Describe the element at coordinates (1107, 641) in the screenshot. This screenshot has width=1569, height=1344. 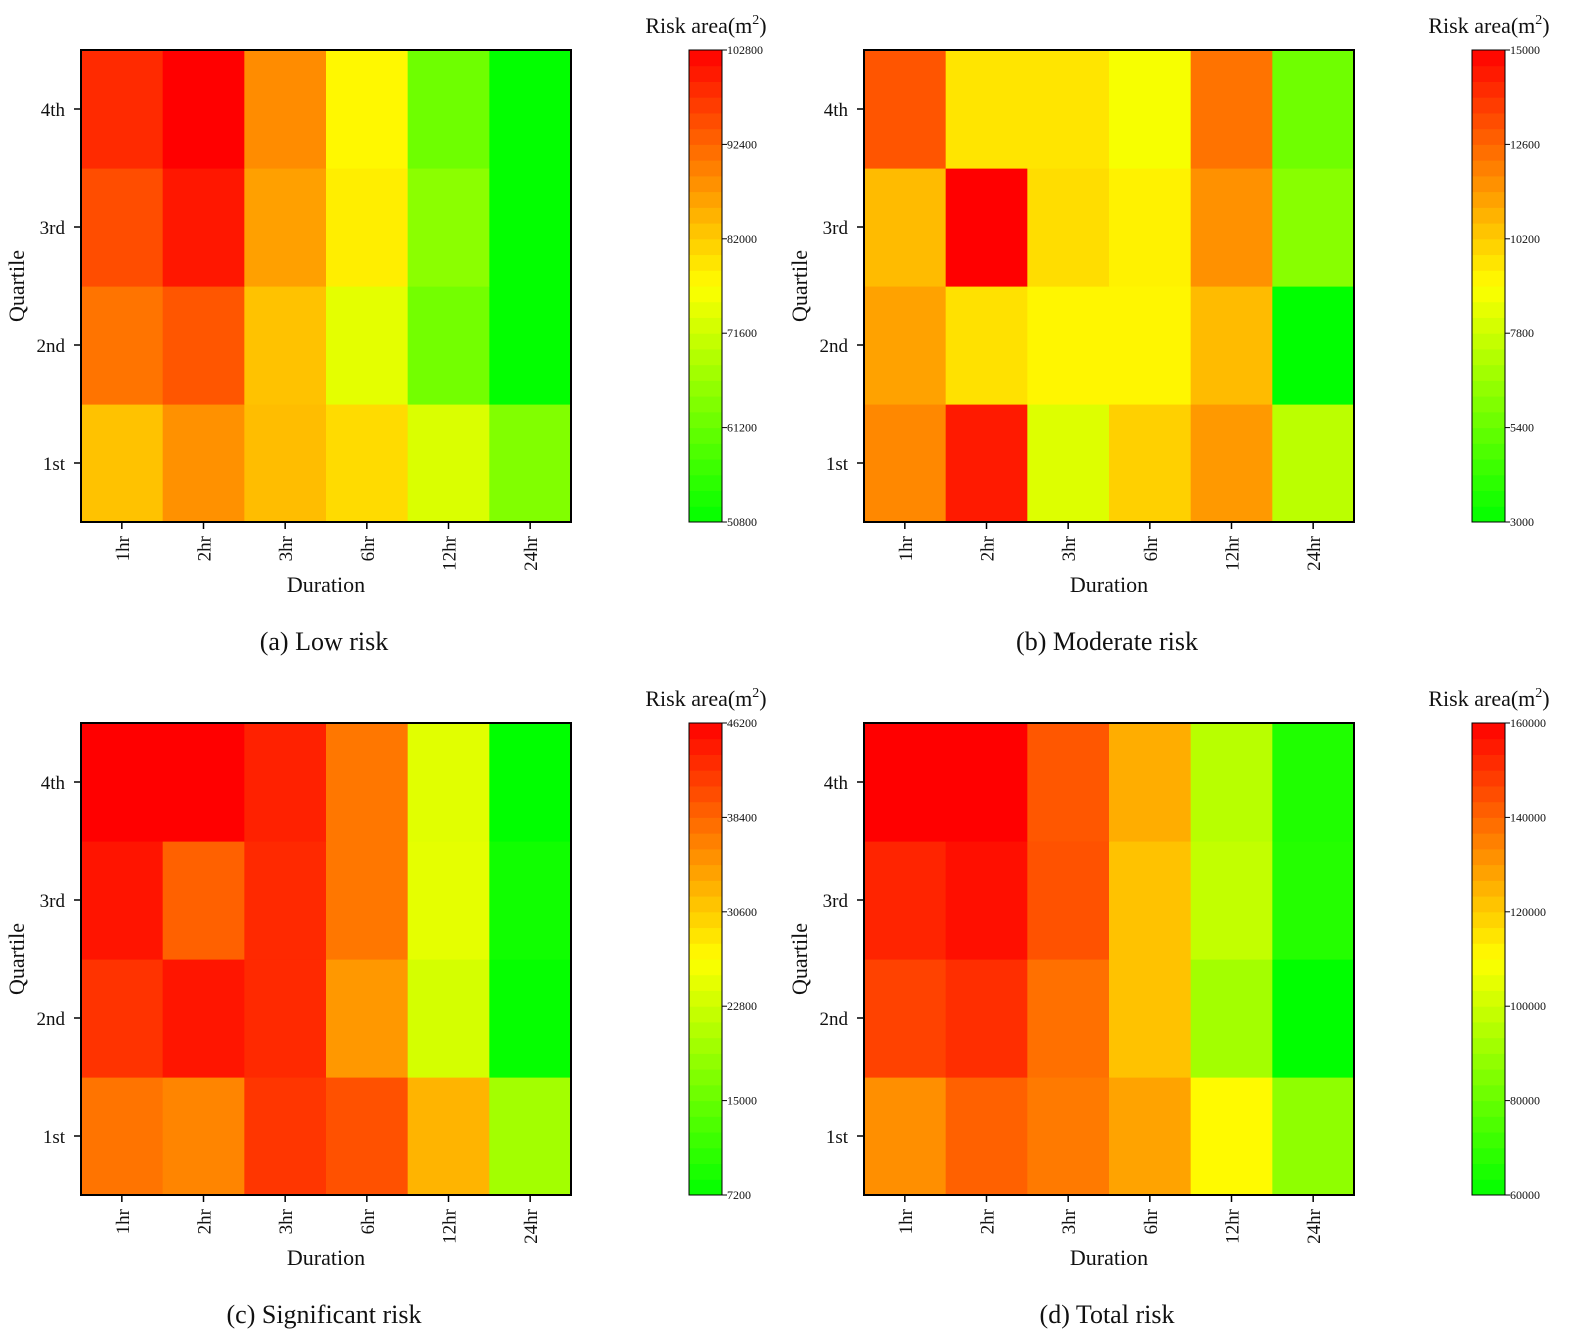
I see `panel-caption: (b) Moderate risk` at that location.